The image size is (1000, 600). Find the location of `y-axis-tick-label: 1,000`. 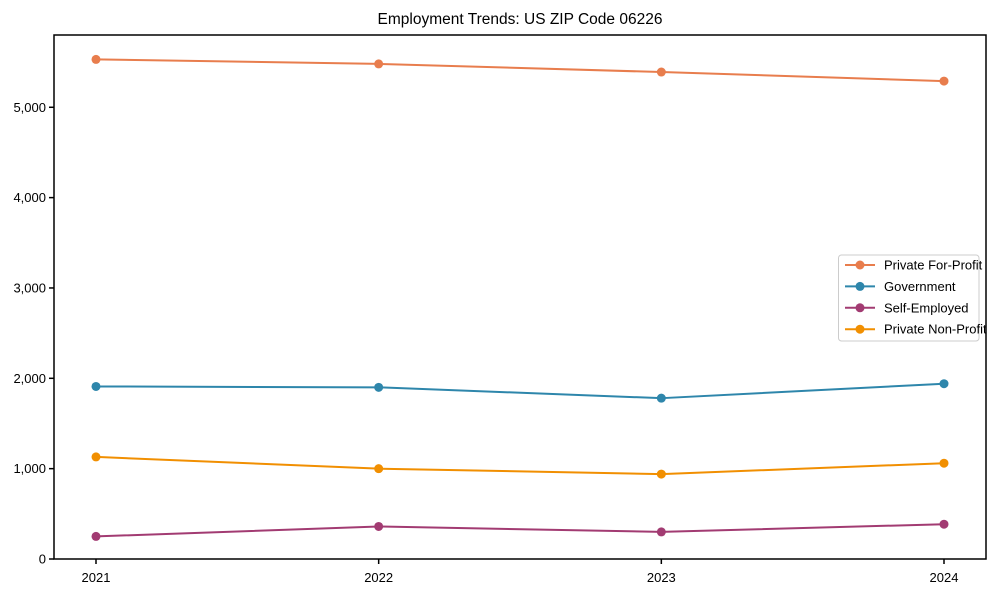

y-axis-tick-label: 1,000 is located at coordinates (29, 468).